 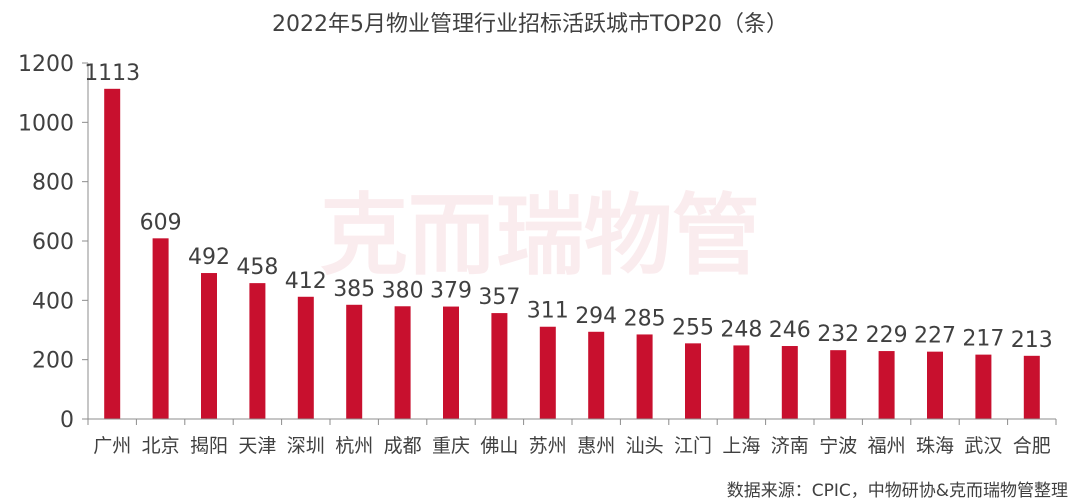 I want to click on data-label: 248, so click(x=741, y=329).